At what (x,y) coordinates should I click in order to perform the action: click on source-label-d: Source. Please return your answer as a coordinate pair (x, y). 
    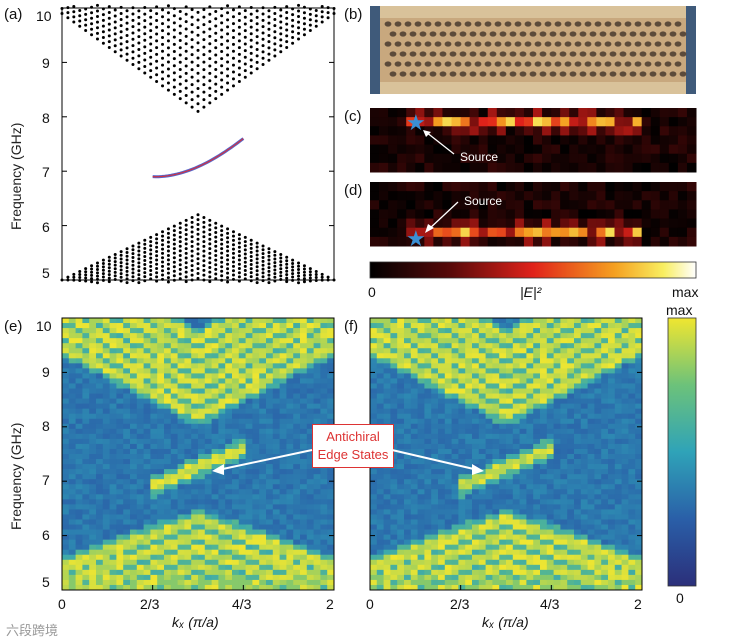
    Looking at the image, I should click on (483, 201).